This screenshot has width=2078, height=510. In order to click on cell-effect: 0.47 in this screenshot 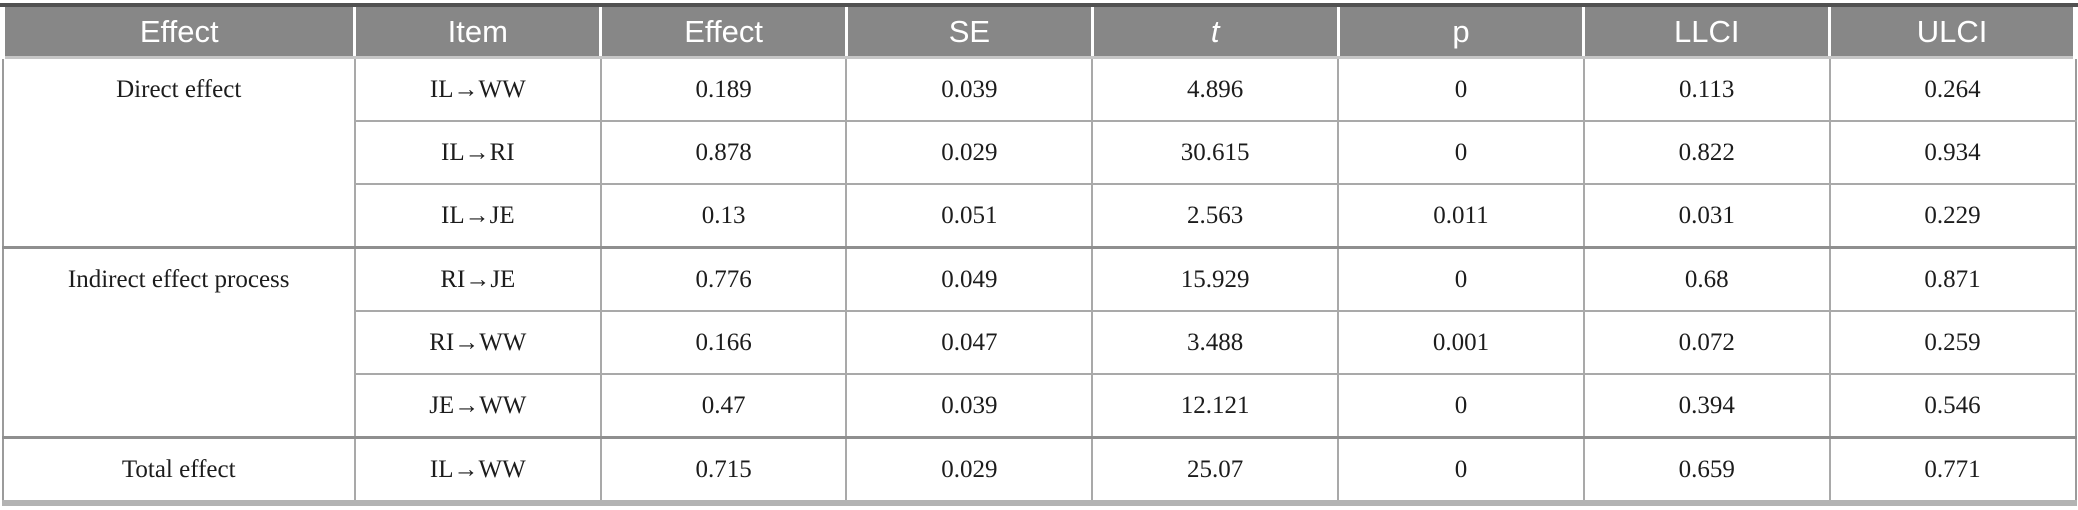, I will do `click(723, 406)`.